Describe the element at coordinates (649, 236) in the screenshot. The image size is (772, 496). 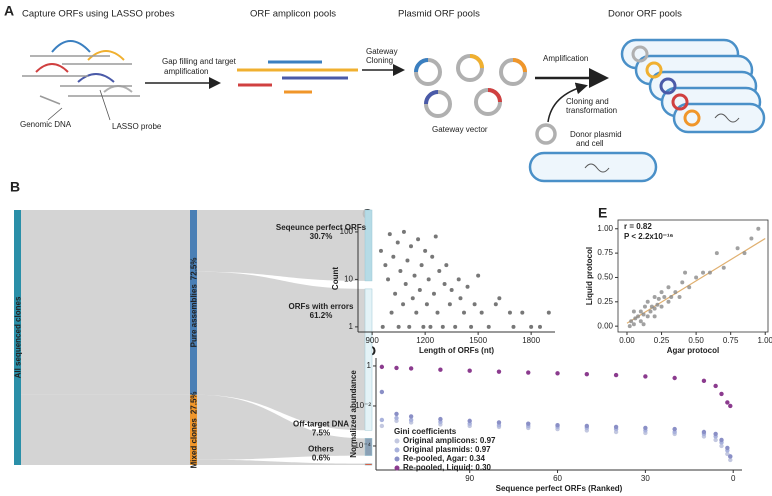
I see `annotation: P < 2.2x10⁻¹⁶` at that location.